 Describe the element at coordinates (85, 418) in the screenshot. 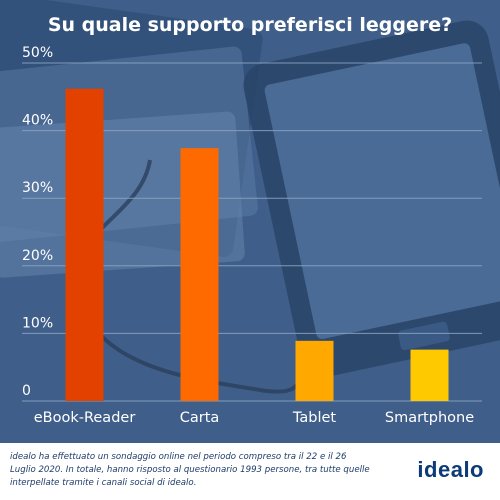

I see `x-category-label: eBook-Reader` at that location.